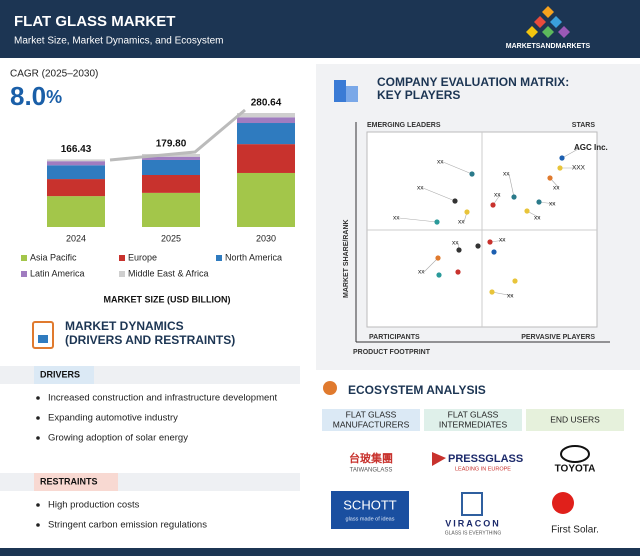 Image resolution: width=640 pixels, height=556 pixels. I want to click on company-label: AGC Inc., so click(591, 147).